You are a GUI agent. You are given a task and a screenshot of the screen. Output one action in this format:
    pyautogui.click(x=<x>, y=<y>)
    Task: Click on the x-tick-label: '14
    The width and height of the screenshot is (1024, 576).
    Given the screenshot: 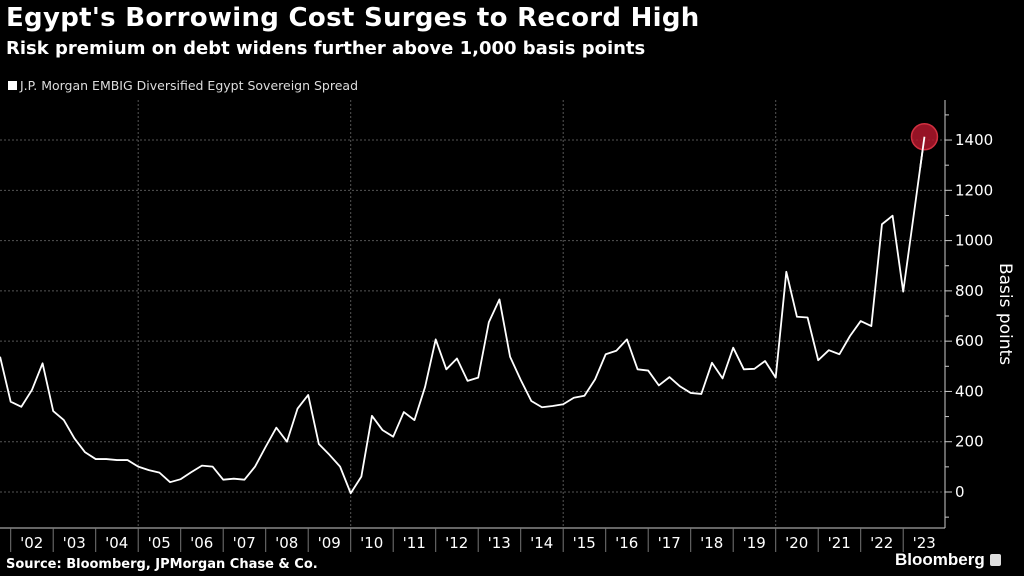 What is the action you would take?
    pyautogui.click(x=541, y=543)
    